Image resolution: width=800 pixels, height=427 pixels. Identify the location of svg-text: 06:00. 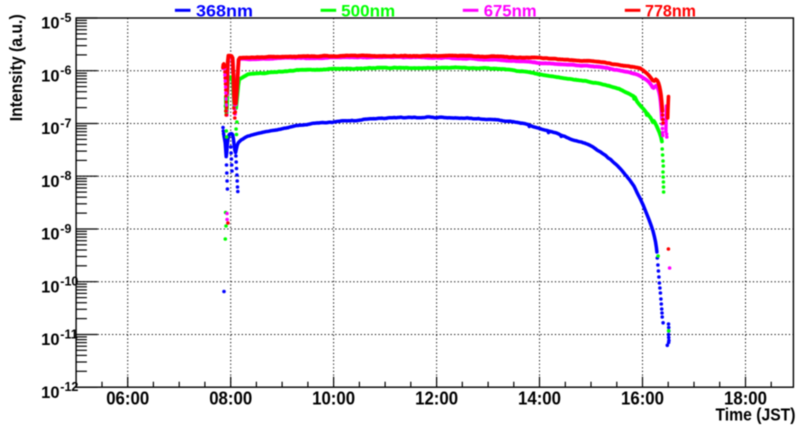
(127, 399).